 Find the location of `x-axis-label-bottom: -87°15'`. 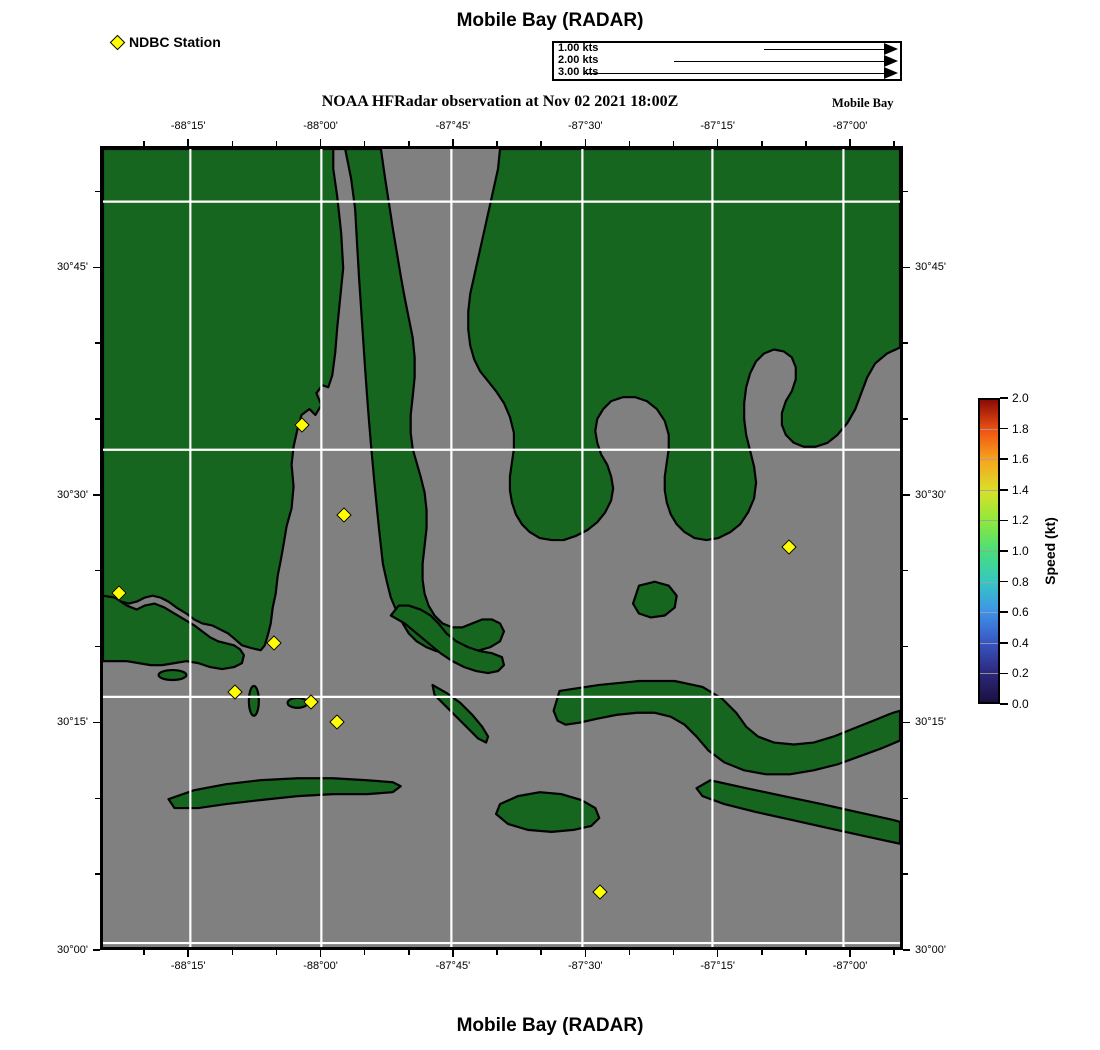

x-axis-label-bottom: -87°15' is located at coordinates (717, 966).